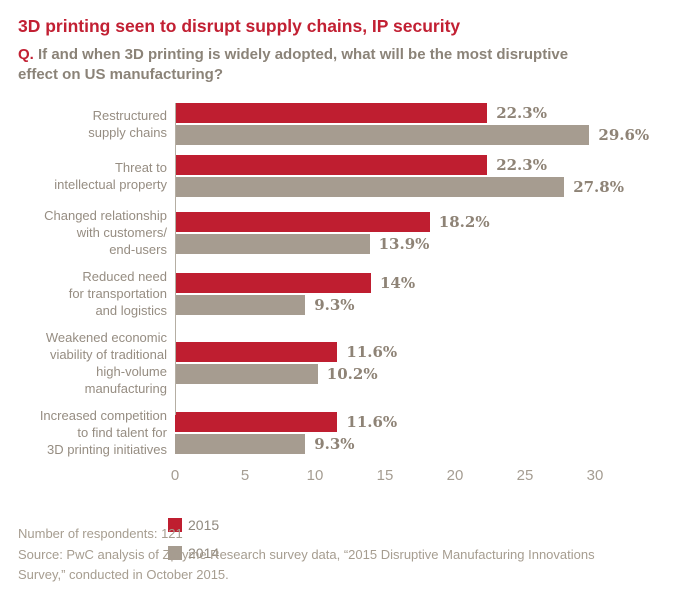 The height and width of the screenshot is (591, 700). I want to click on bar-line-2014: 13.9%, so click(427, 243).